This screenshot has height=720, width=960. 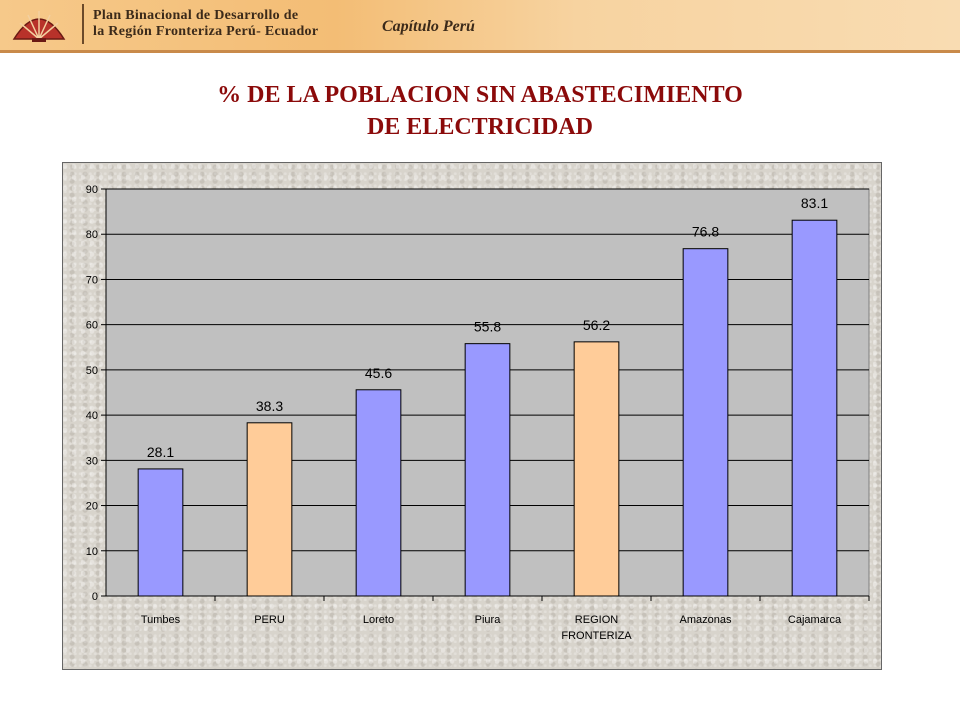 What do you see at coordinates (160, 452) in the screenshot?
I see `data-label: 28.1` at bounding box center [160, 452].